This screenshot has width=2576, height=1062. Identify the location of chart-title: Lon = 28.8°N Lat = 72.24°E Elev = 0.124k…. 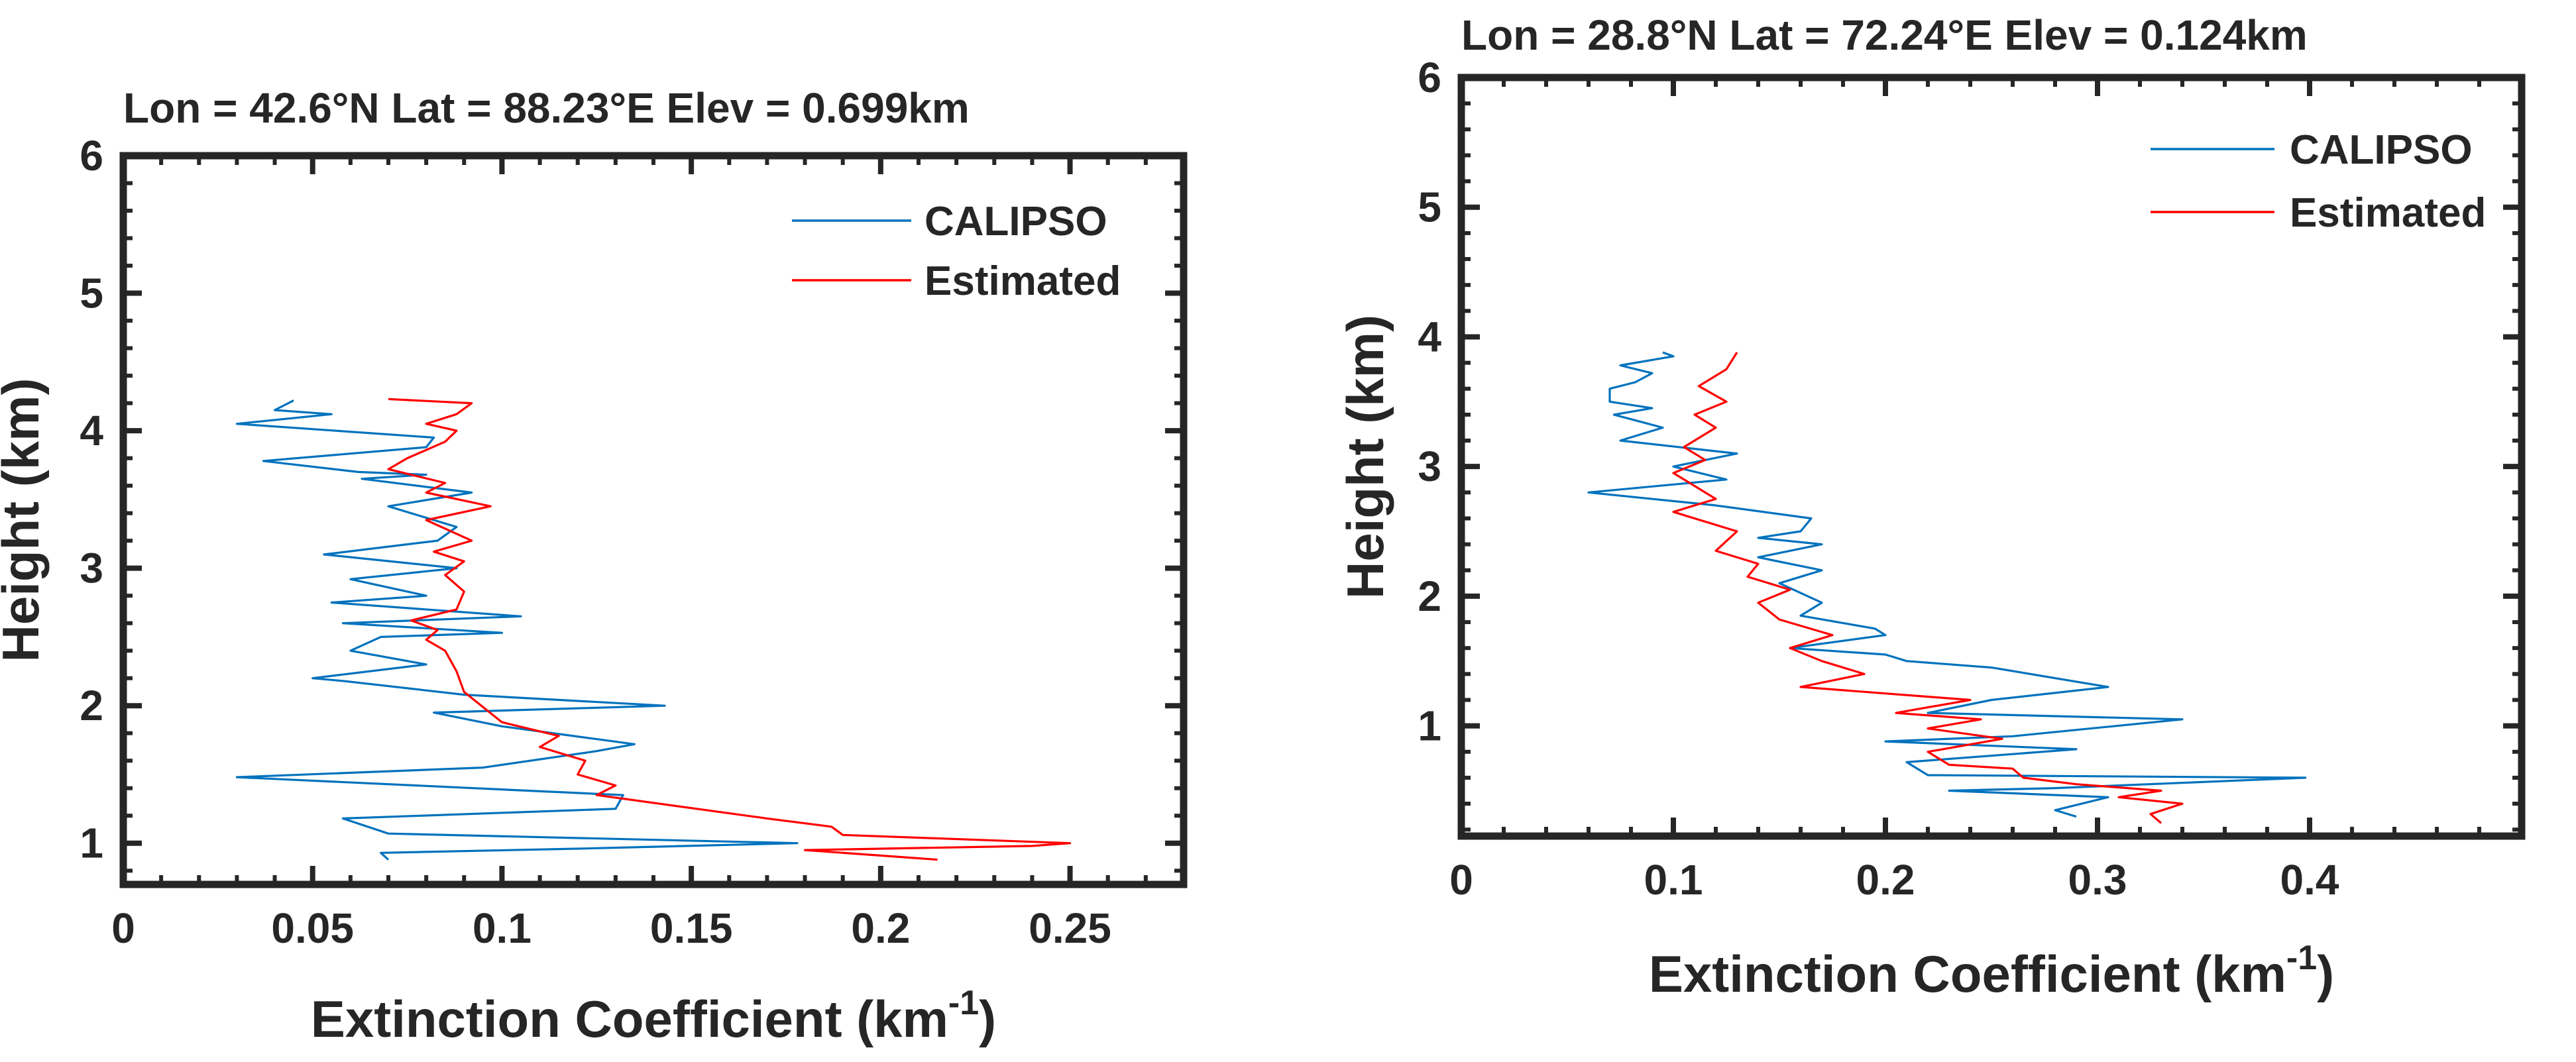
(1884, 35).